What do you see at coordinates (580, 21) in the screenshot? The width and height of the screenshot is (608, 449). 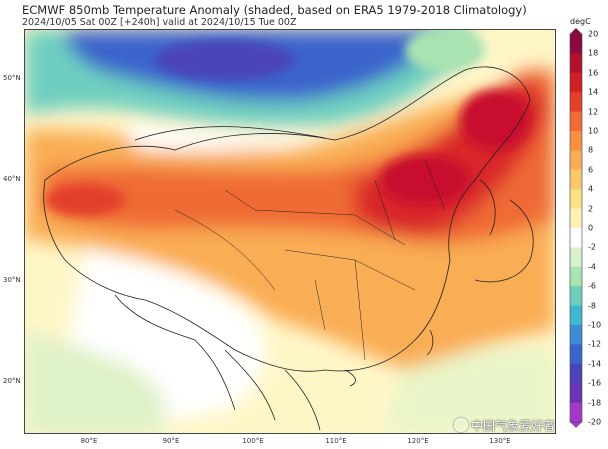 I see `colorbar-unit: degC` at bounding box center [580, 21].